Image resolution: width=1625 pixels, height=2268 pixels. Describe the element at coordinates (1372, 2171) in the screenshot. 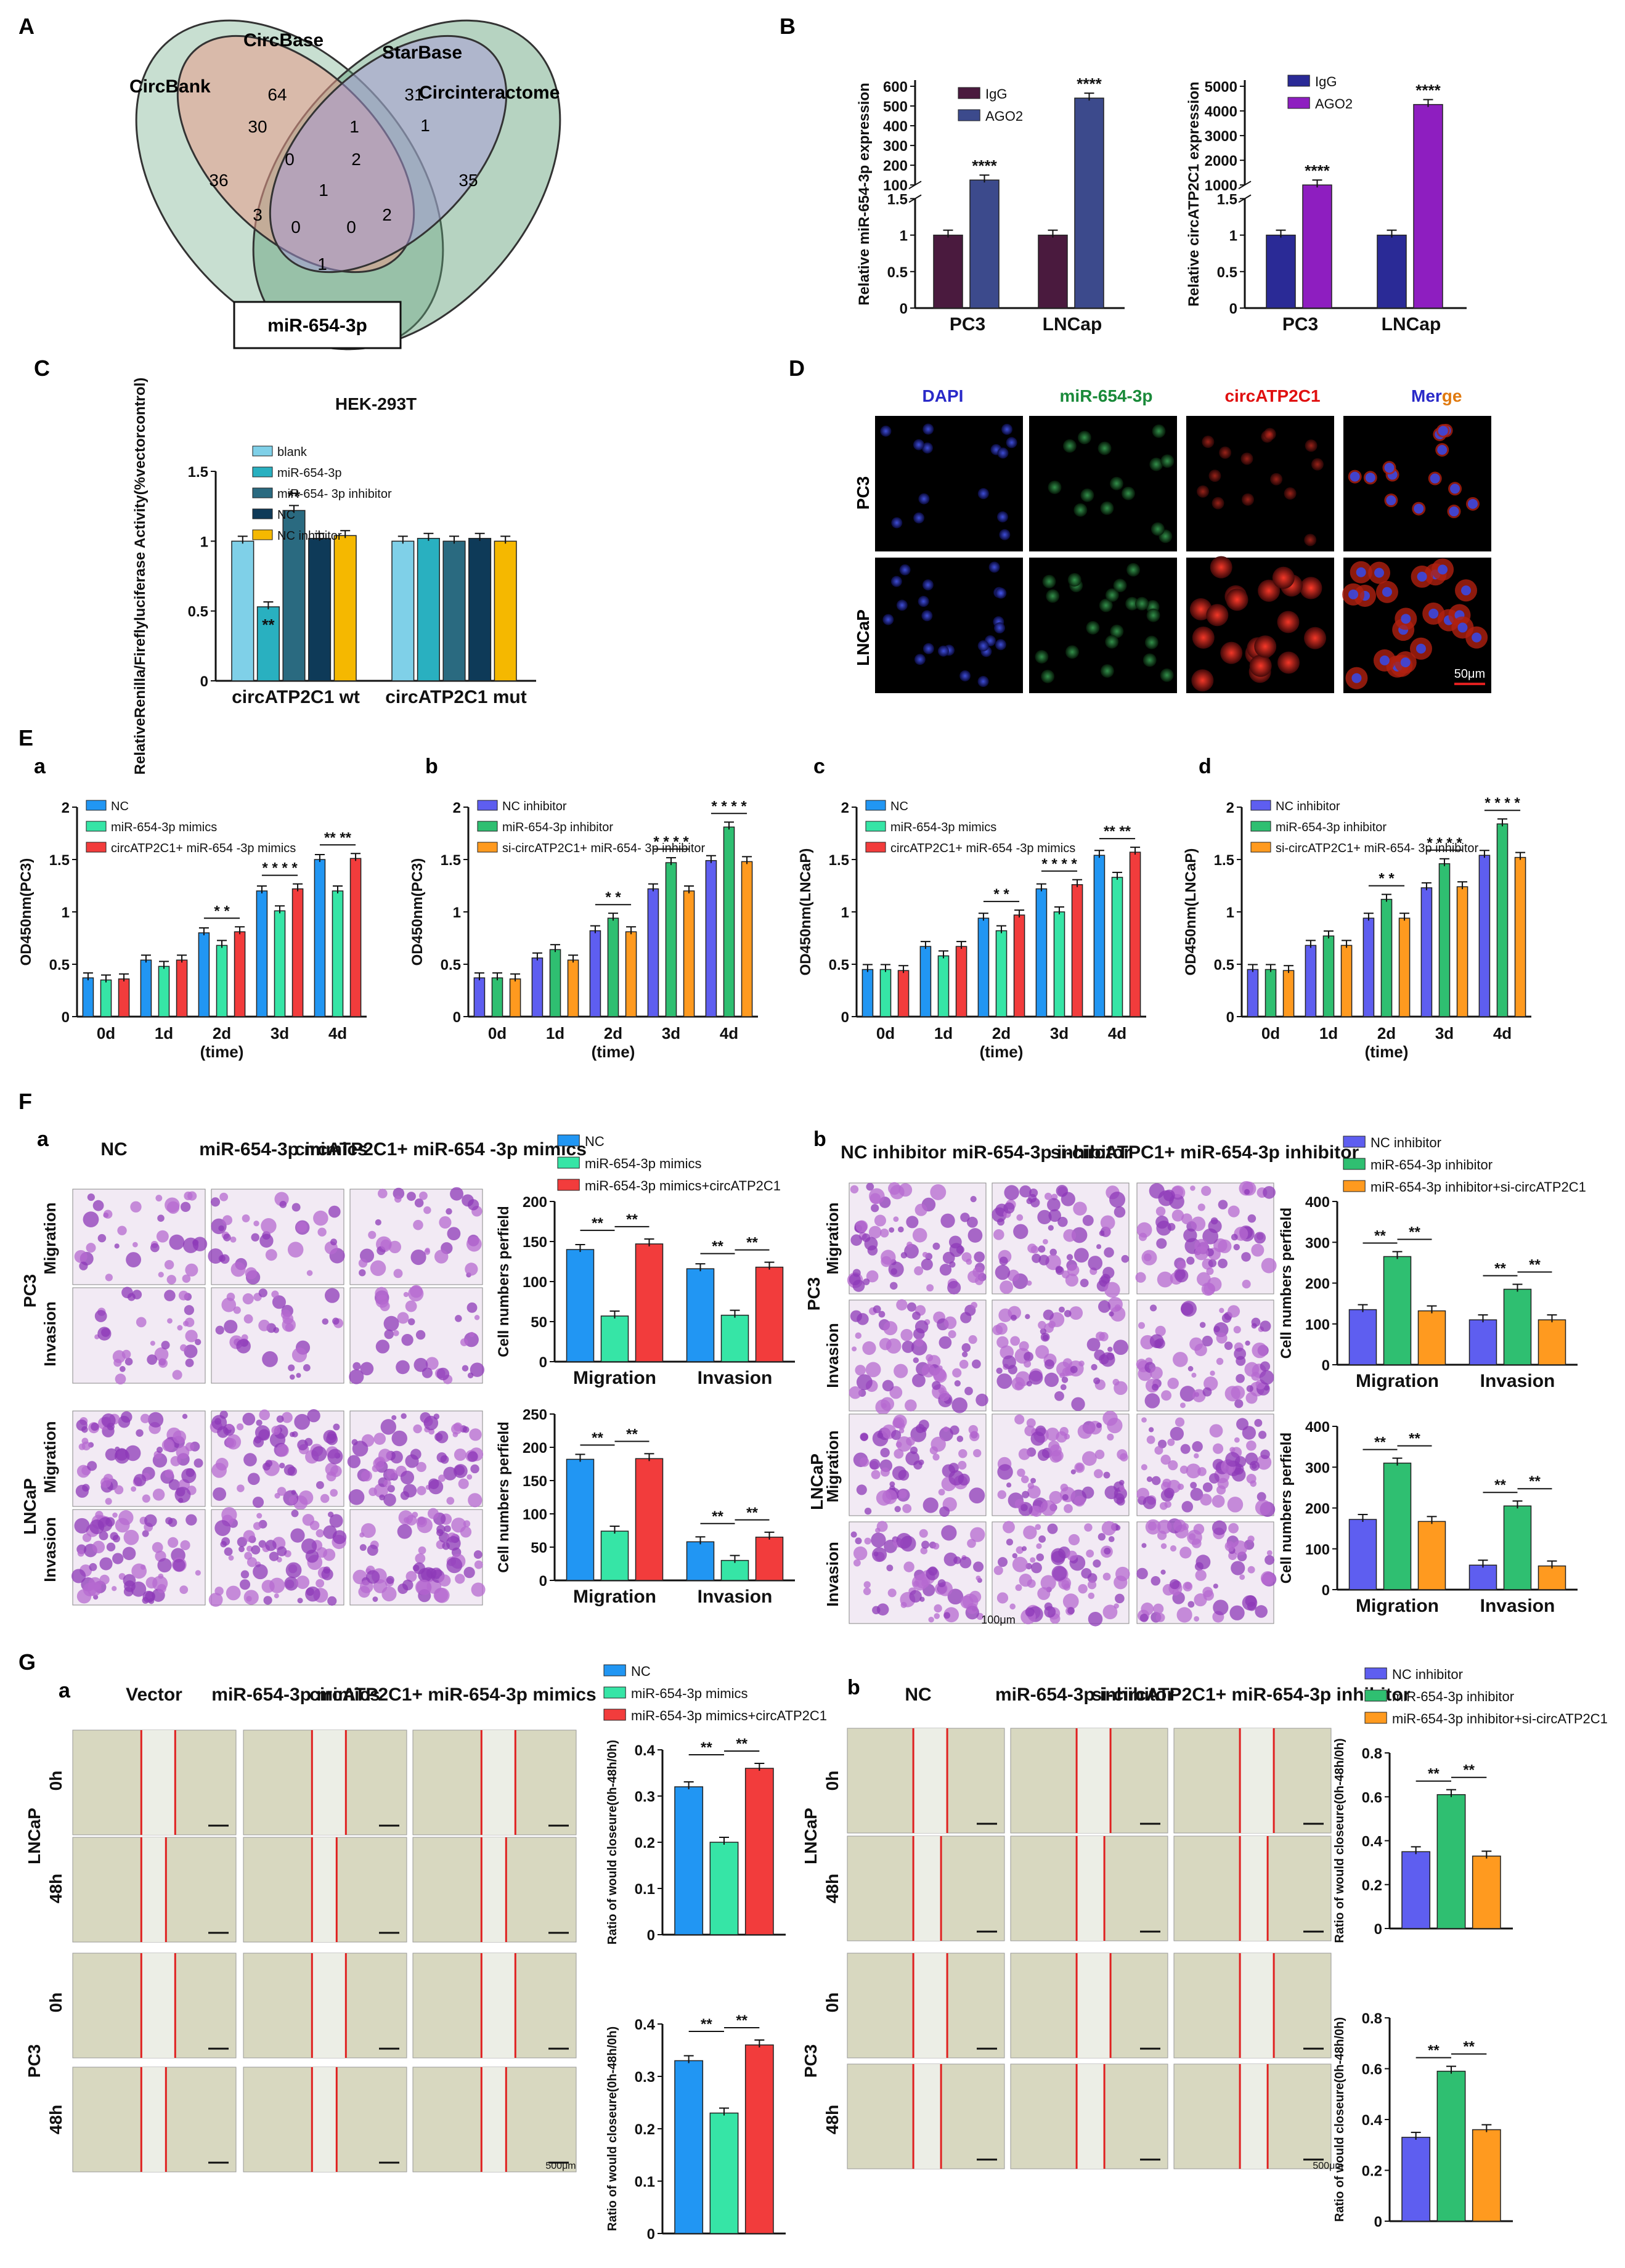

I see `y-tick-label: 0.2` at that location.